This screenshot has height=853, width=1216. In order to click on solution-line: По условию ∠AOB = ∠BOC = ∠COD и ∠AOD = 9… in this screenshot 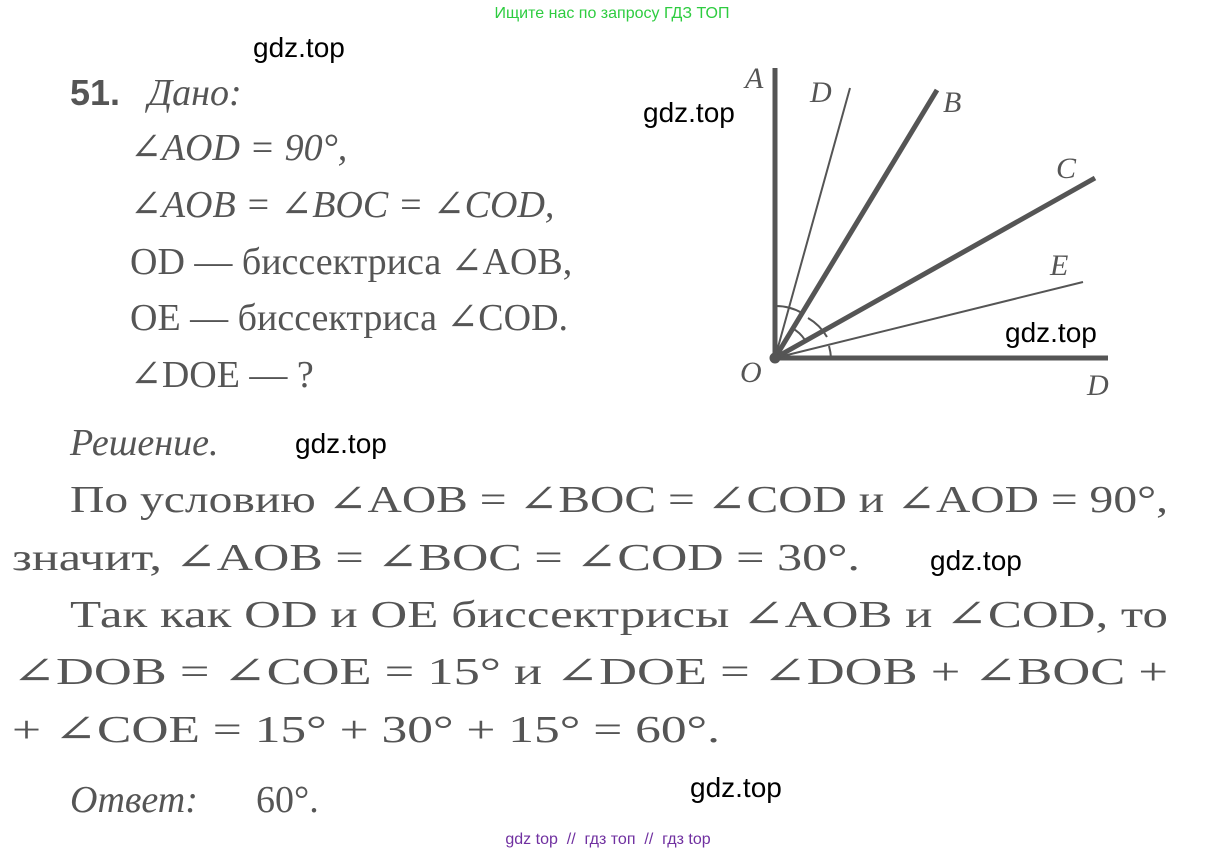, I will do `click(619, 500)`.